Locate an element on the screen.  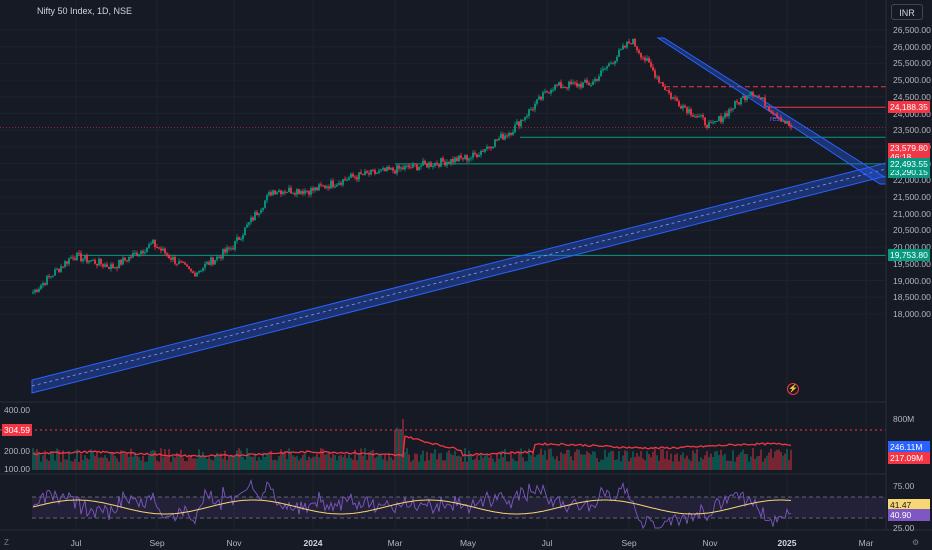
lightning-icon: ⚡ is located at coordinates (793, 389).